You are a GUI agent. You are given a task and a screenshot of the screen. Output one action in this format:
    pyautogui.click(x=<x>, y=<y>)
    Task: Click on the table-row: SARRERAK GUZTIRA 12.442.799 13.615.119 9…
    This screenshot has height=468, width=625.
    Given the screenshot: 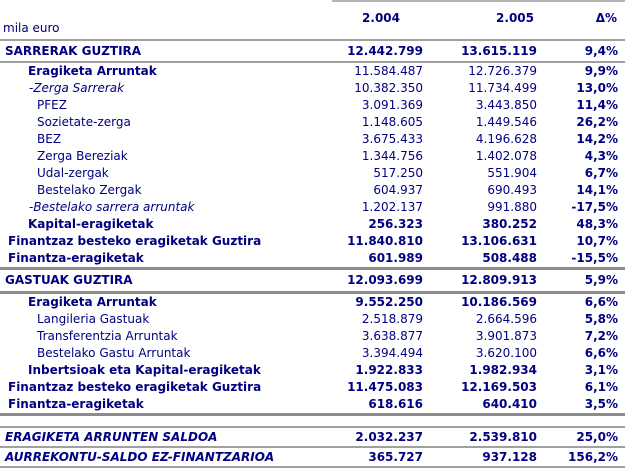 What is the action you would take?
    pyautogui.click(x=312, y=51)
    